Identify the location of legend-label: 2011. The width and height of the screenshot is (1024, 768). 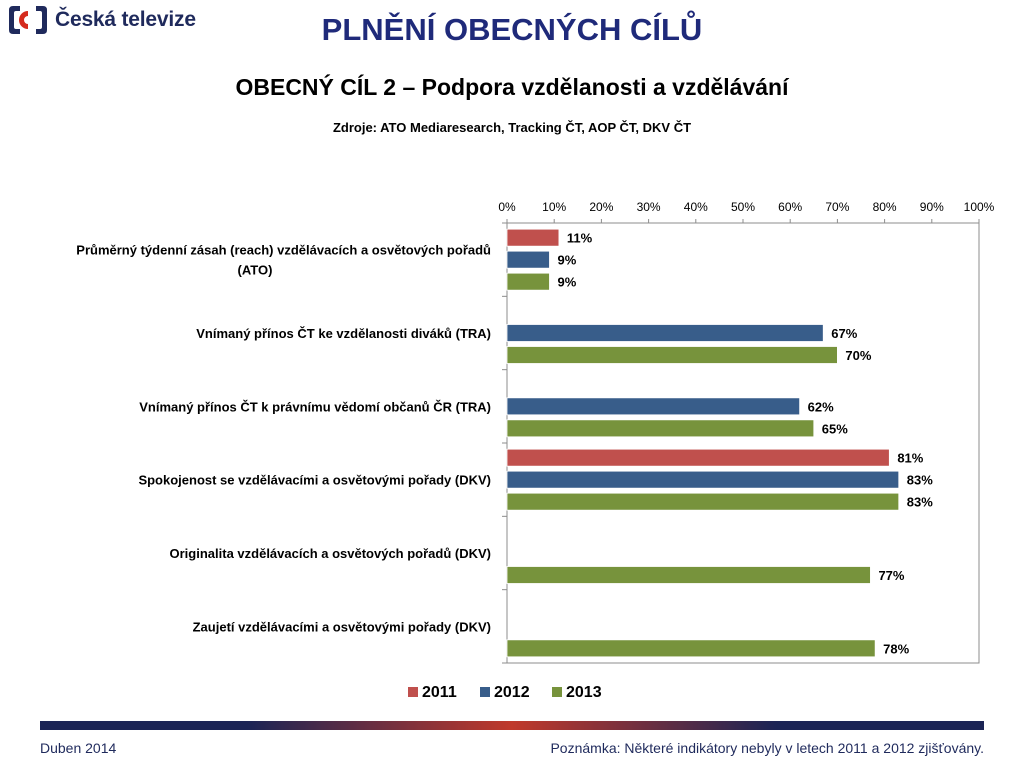
(439, 692).